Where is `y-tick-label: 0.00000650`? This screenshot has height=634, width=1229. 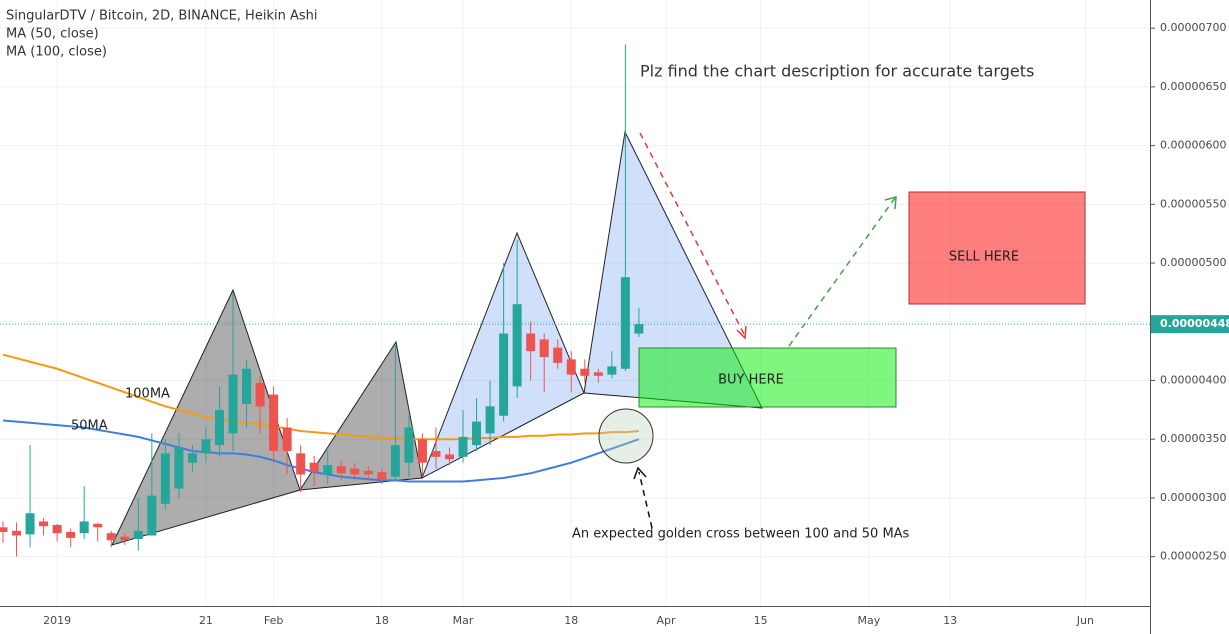
y-tick-label: 0.00000650 is located at coordinates (1193, 86).